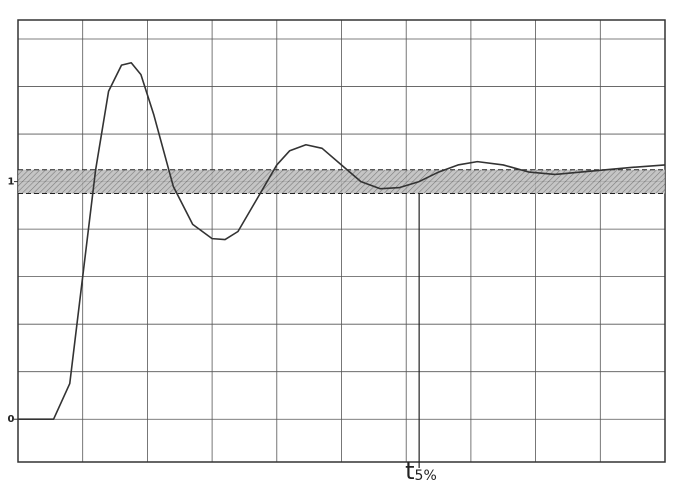 The width and height of the screenshot is (679, 491). Describe the element at coordinates (11, 182) in the screenshot. I see `y-tick-label: 1` at that location.